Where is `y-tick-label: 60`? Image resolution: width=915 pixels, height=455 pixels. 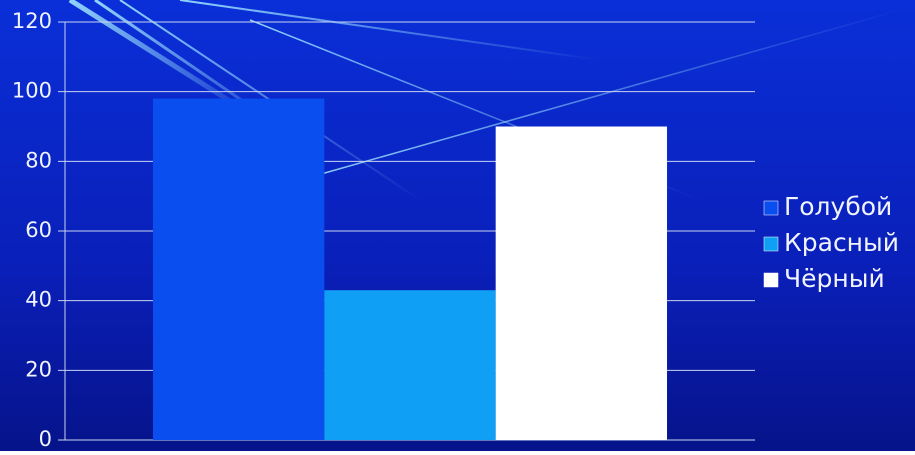 y-tick-label: 60 is located at coordinates (38, 230).